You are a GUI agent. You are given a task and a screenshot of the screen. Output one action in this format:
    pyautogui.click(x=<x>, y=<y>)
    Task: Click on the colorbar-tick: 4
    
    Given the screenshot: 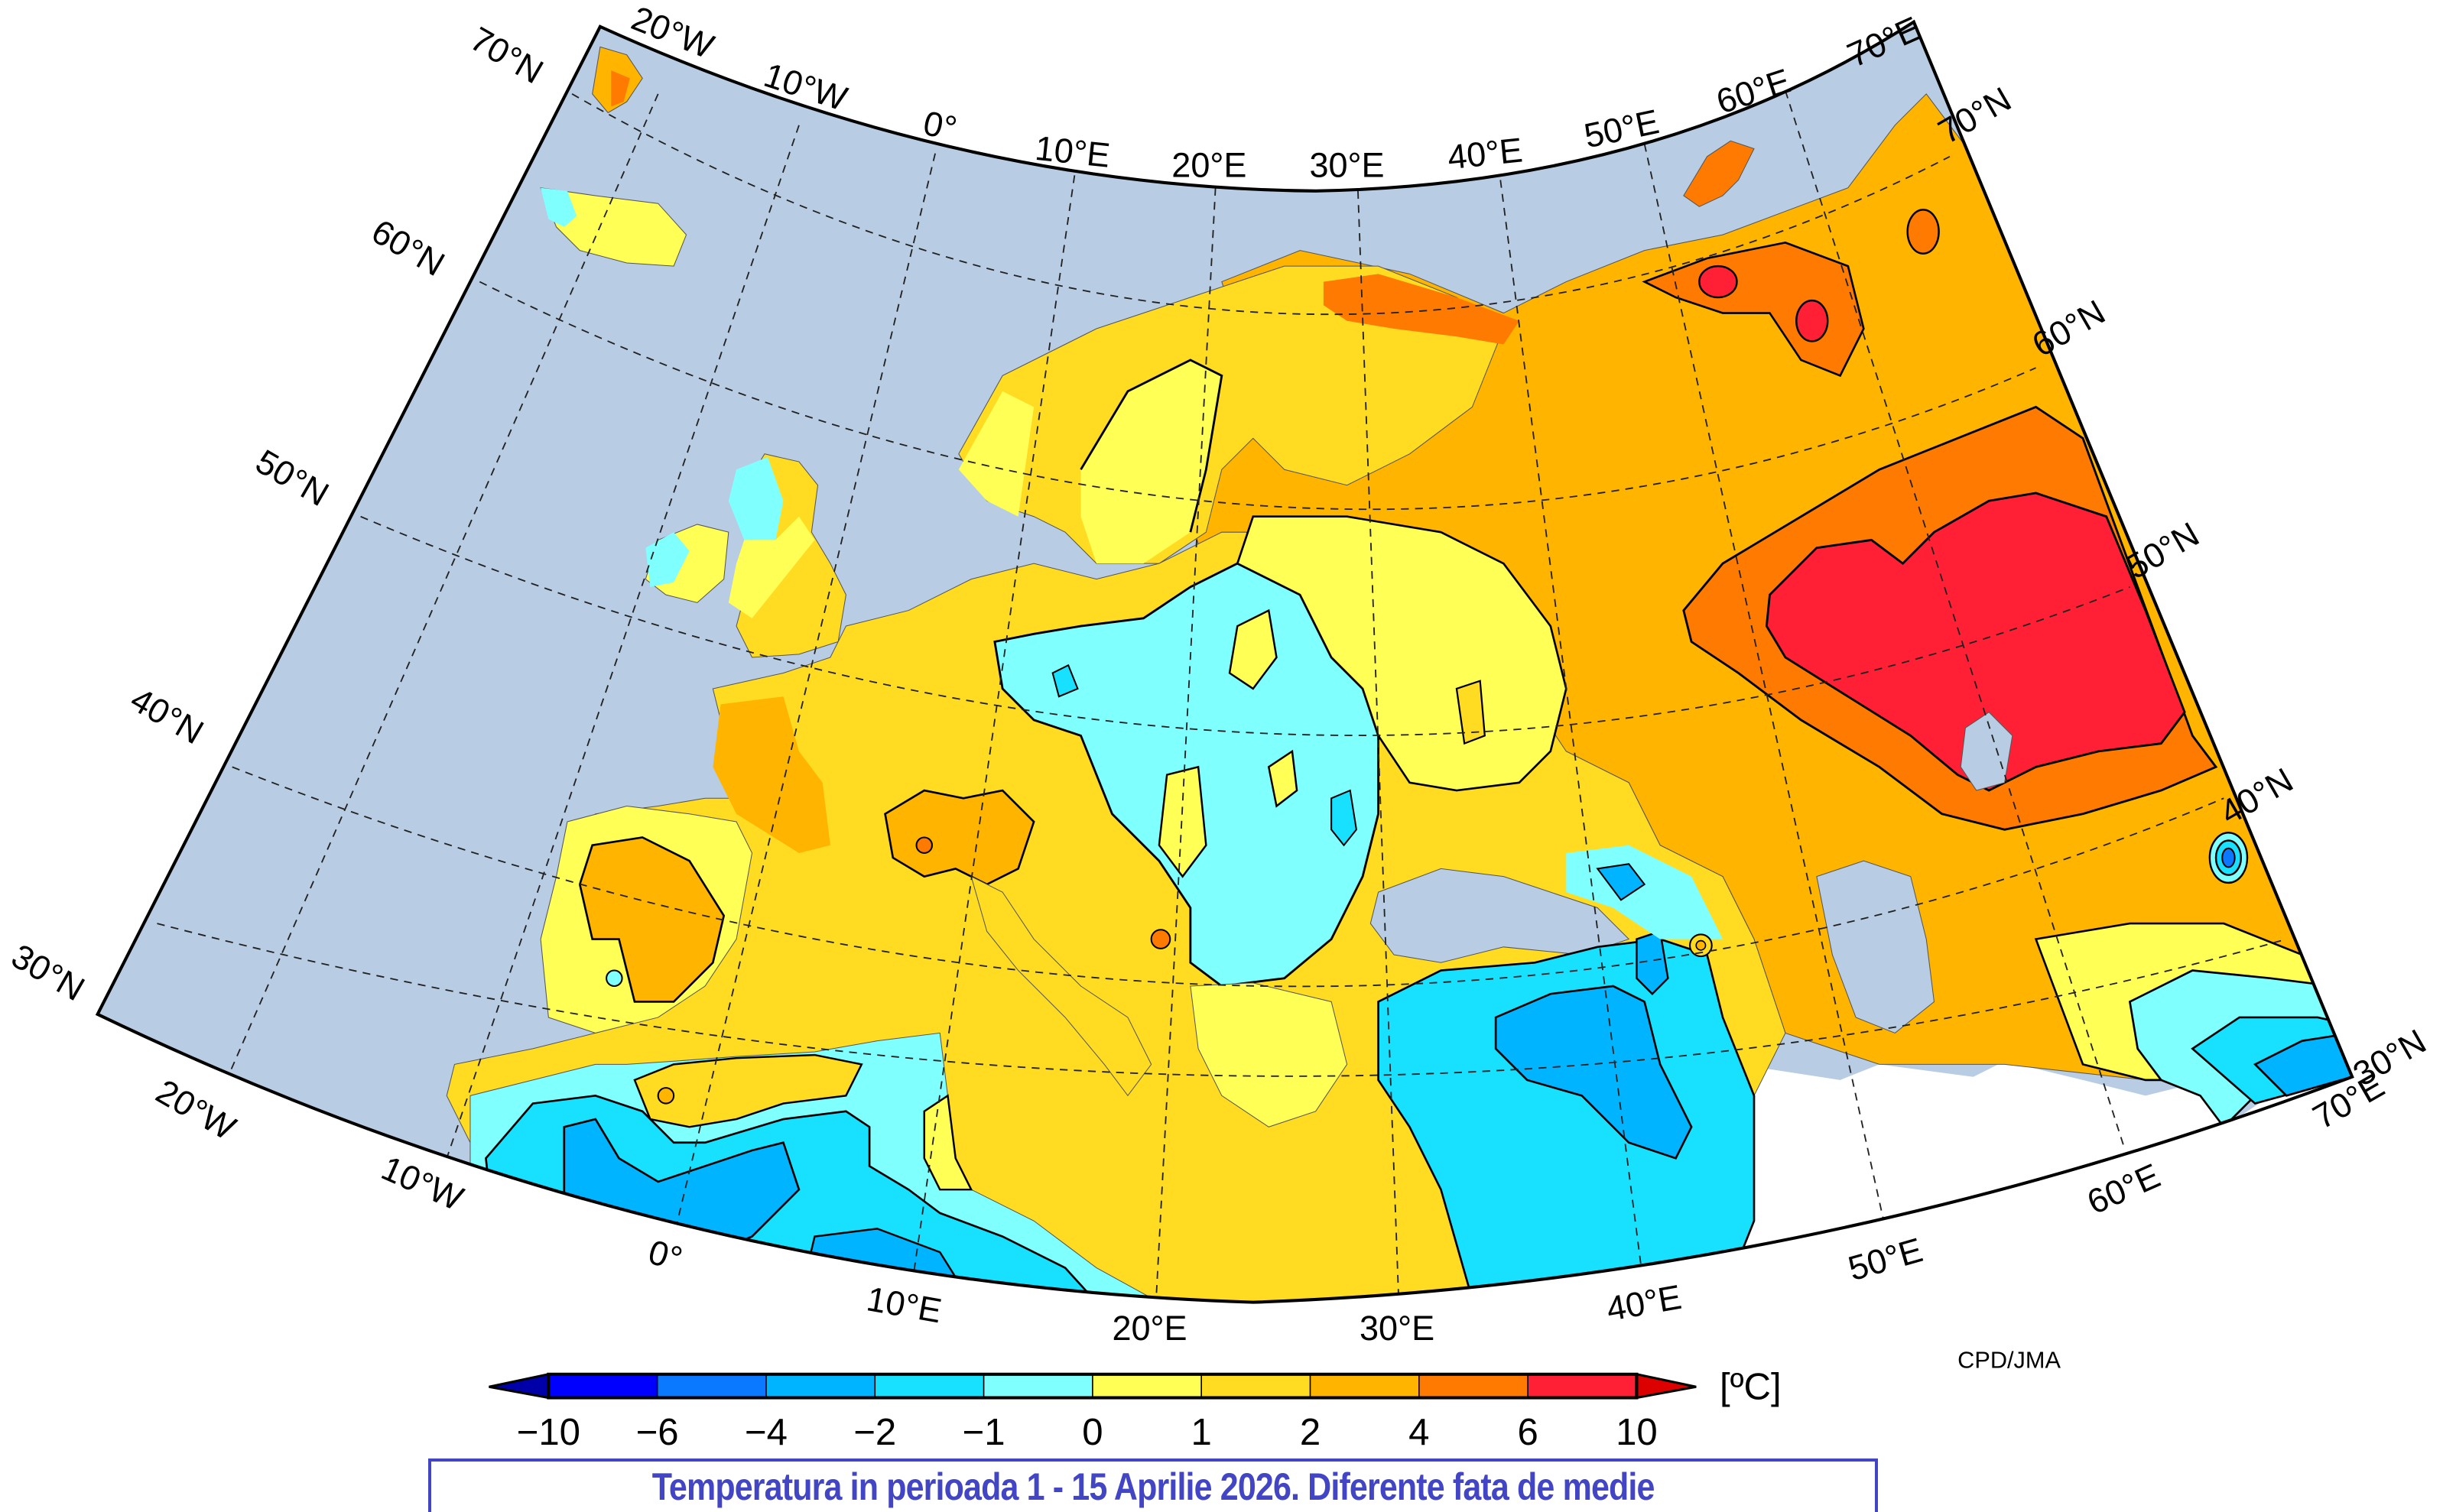 What is the action you would take?
    pyautogui.click(x=1418, y=1432)
    